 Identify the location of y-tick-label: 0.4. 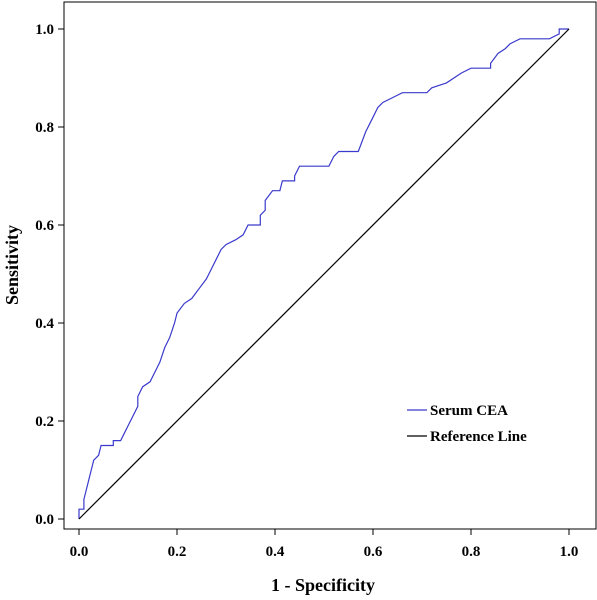
(44, 324).